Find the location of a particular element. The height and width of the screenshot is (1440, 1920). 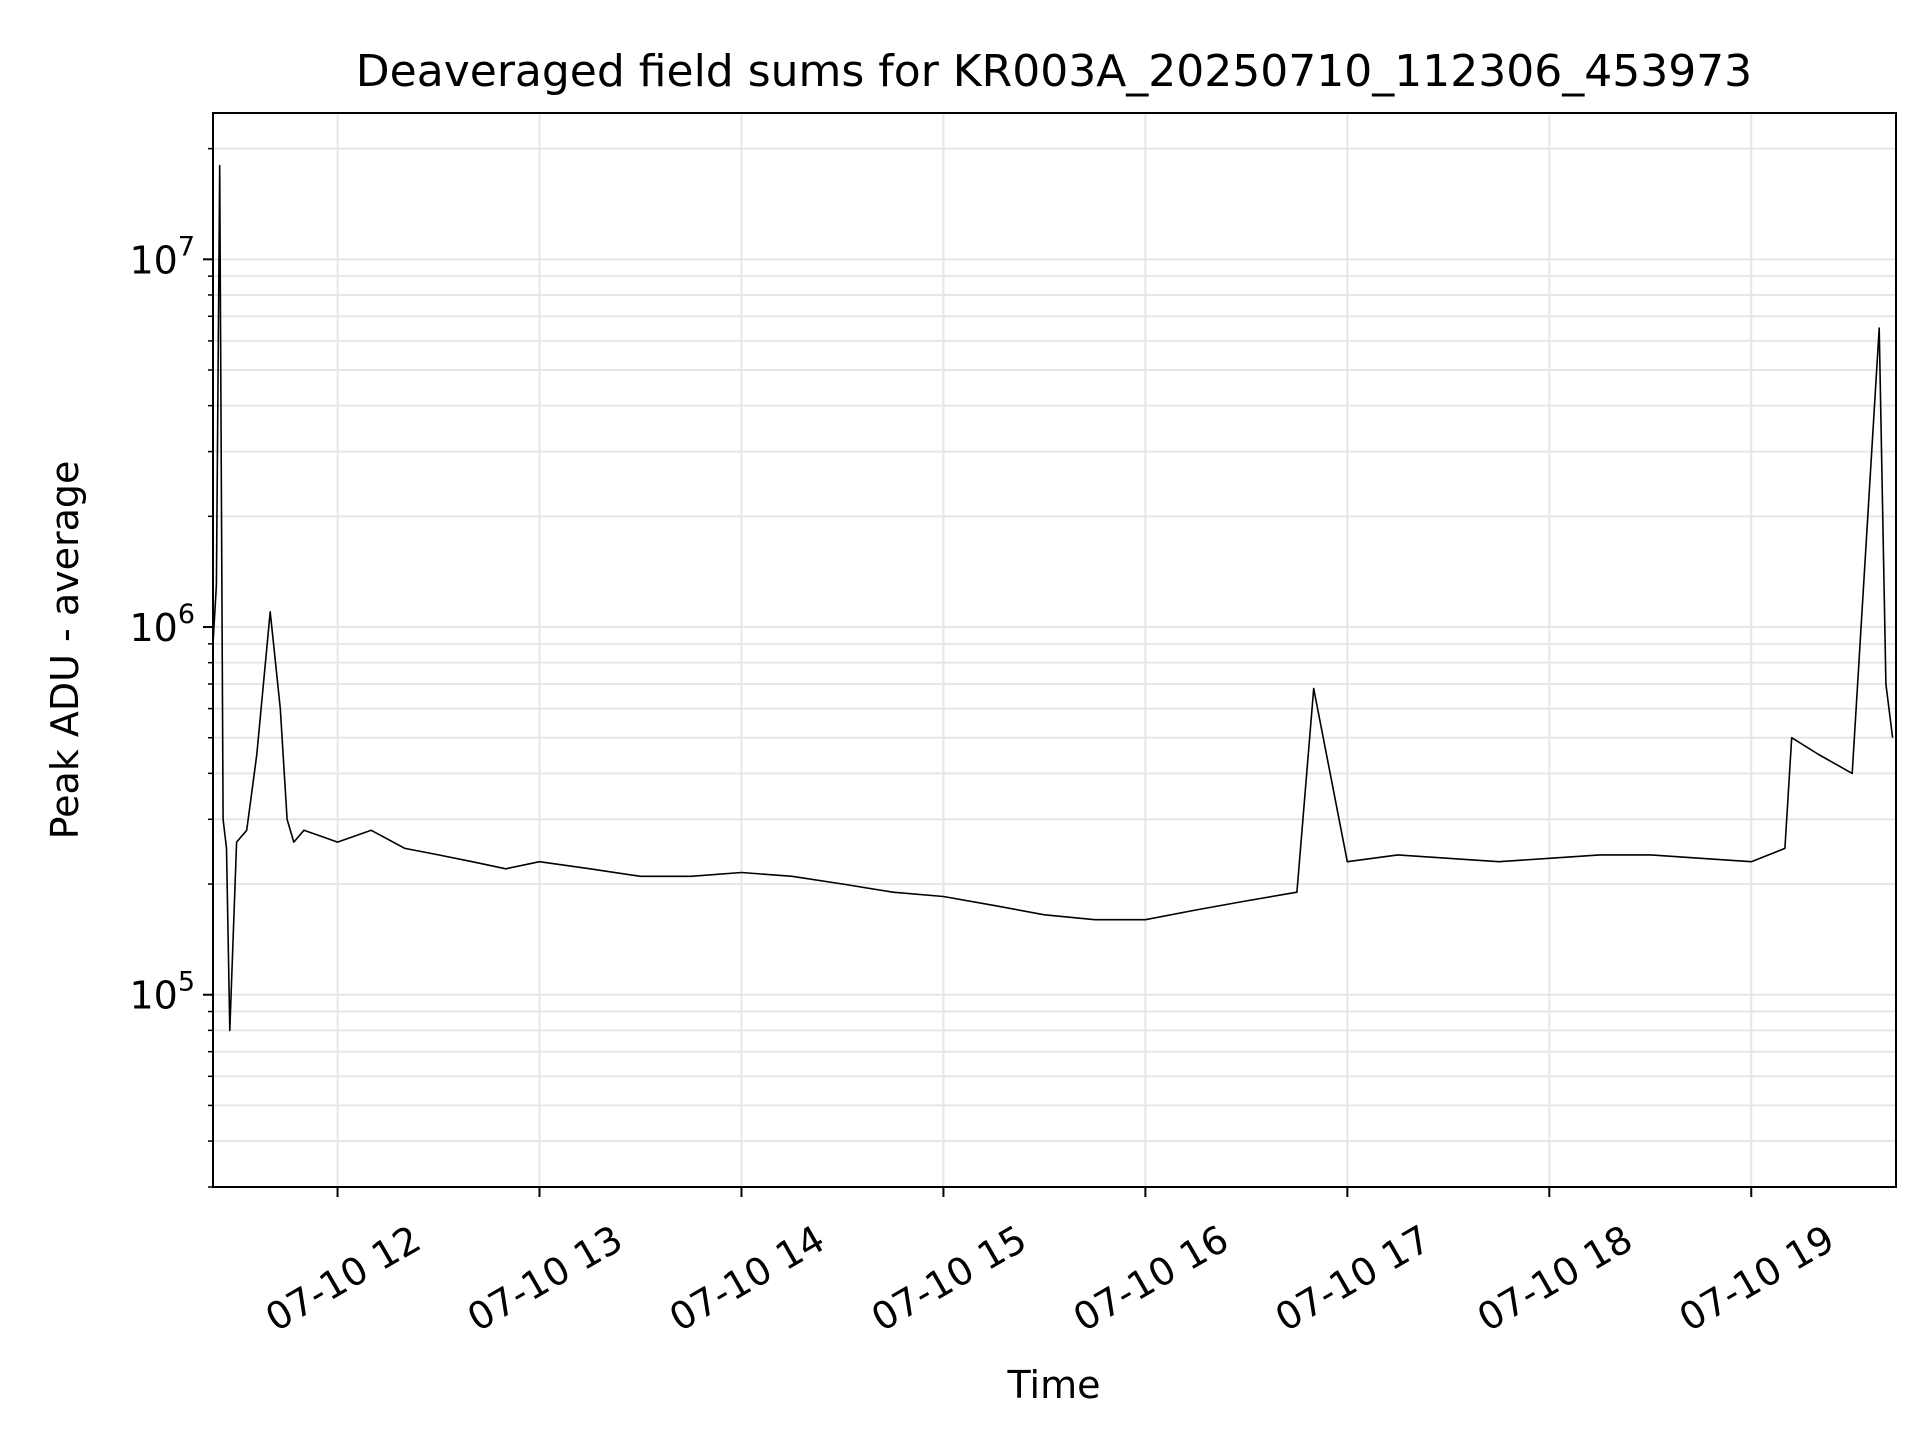

y-axis-label: Peak ADU - average is located at coordinates (65, 650).